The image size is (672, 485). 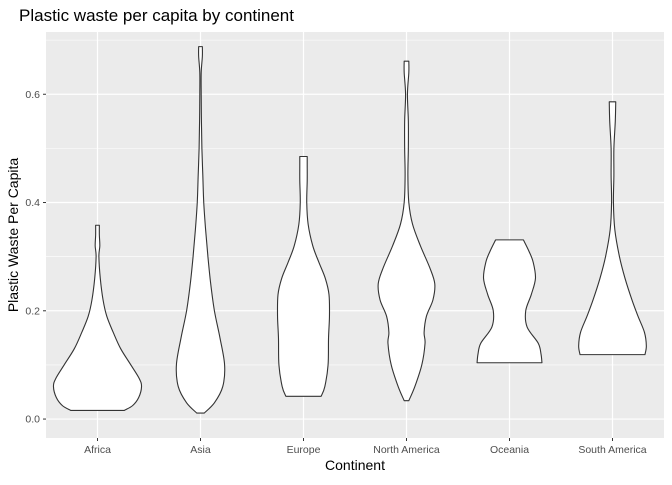 I want to click on x-tick-label: Asia, so click(x=200, y=450).